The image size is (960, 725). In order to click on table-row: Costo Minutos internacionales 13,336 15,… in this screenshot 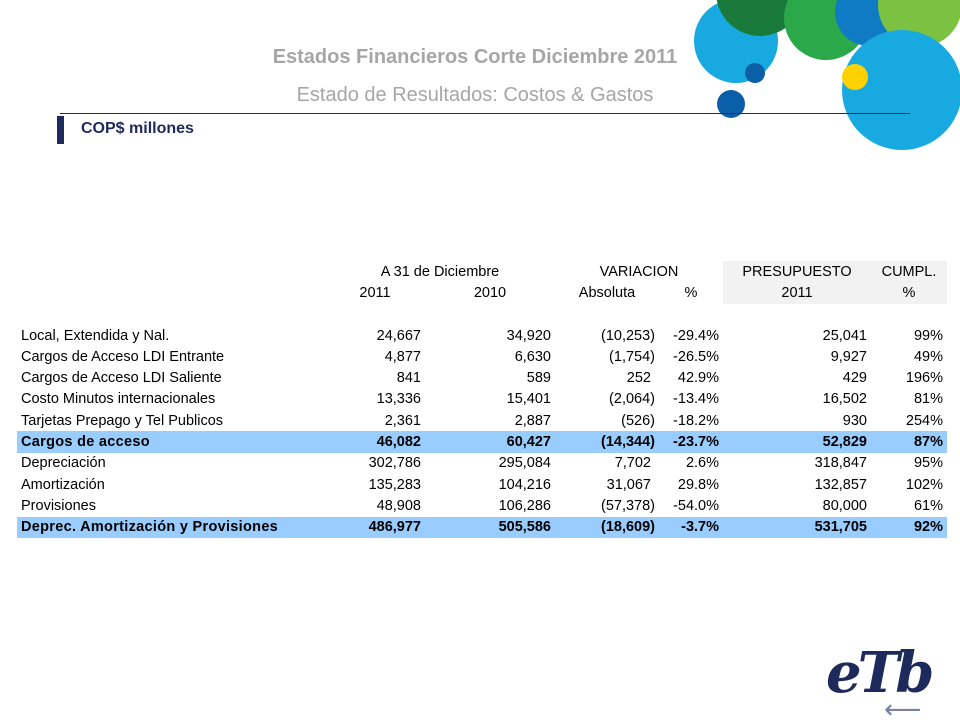, I will do `click(482, 399)`.